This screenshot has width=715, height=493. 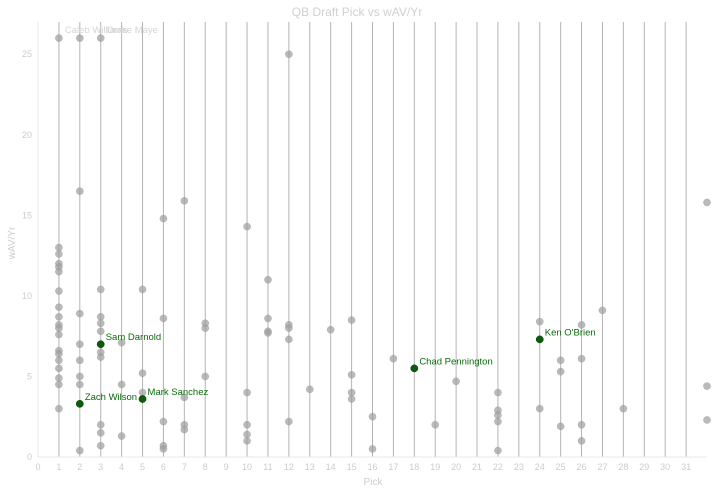 What do you see at coordinates (27, 215) in the screenshot?
I see `y-tick-15: 15` at bounding box center [27, 215].